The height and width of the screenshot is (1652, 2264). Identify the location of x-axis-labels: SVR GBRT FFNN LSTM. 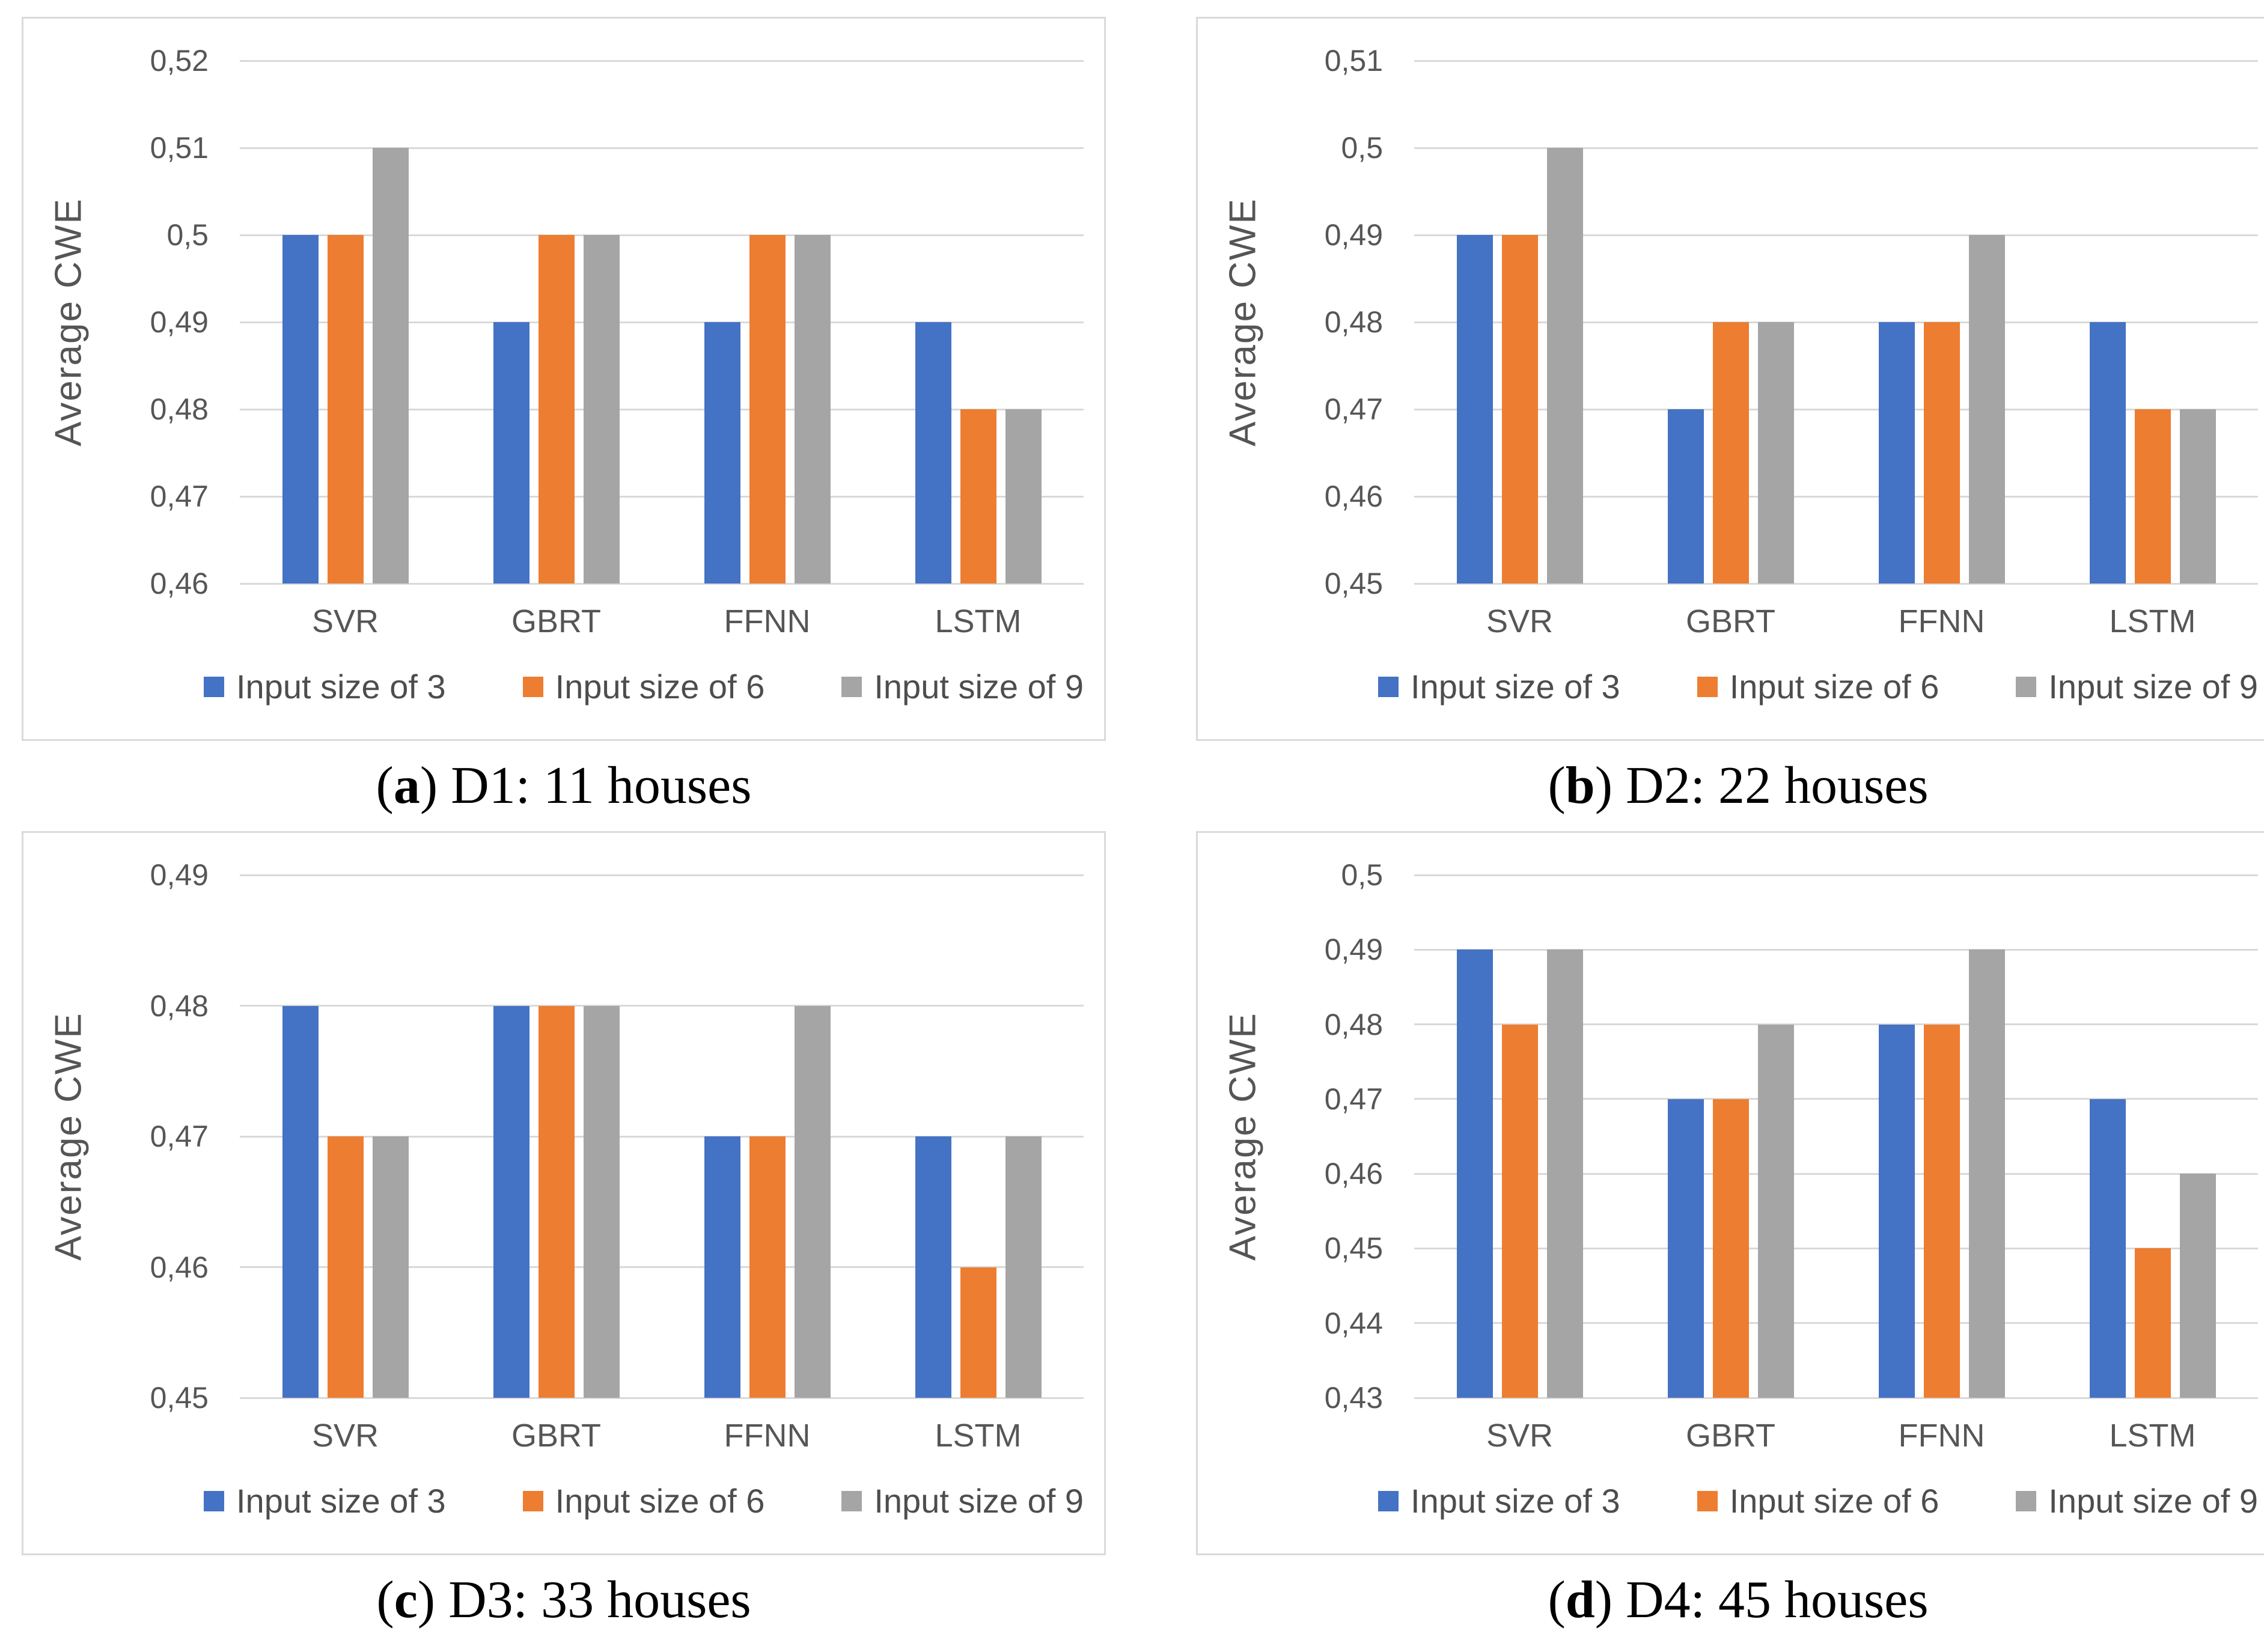
(1836, 1435).